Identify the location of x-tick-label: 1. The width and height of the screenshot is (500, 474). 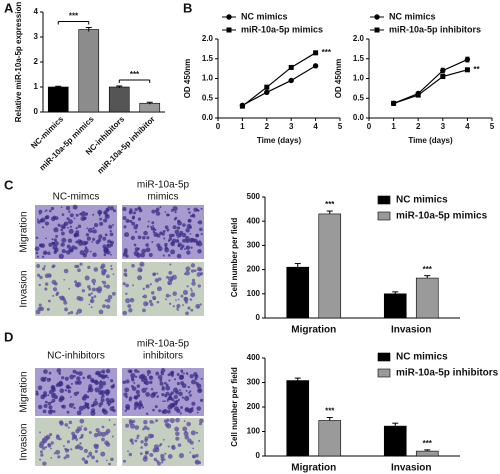
(242, 126).